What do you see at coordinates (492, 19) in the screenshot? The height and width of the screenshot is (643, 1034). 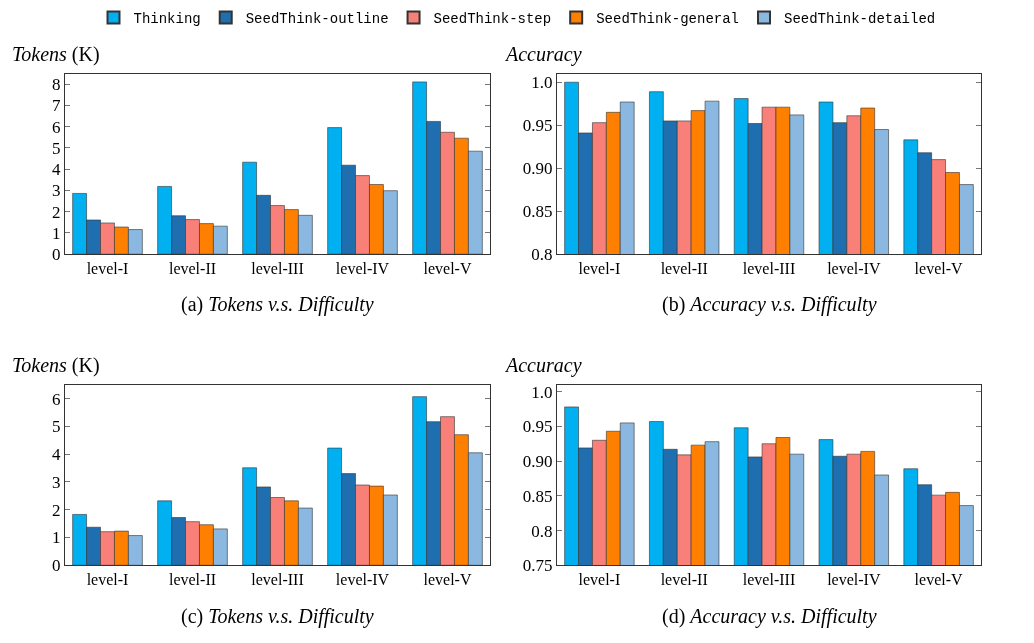 I see `legend-label: SeedThink-step` at bounding box center [492, 19].